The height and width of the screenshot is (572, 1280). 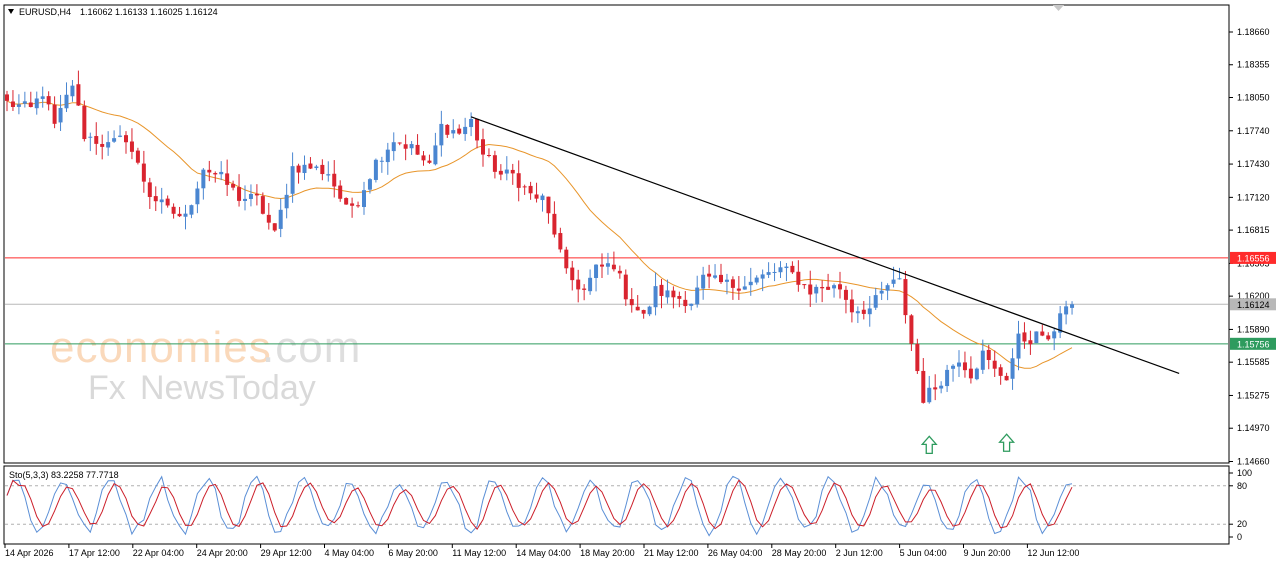 I want to click on level-badge-resistance, so click(x=1253, y=257).